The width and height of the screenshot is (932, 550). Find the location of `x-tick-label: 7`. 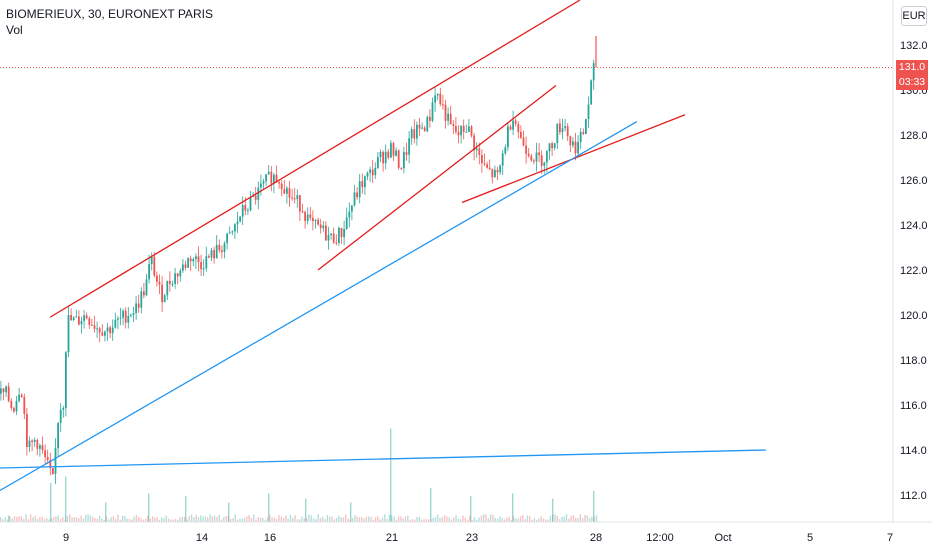

x-tick-label: 7 is located at coordinates (890, 538).